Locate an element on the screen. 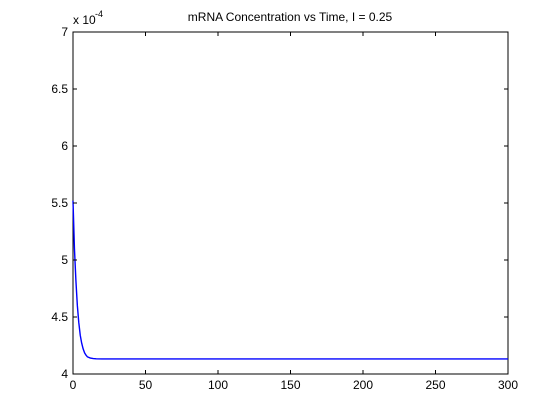 Image resolution: width=560 pixels, height=420 pixels. y-tick-label: 7 is located at coordinates (64, 32).